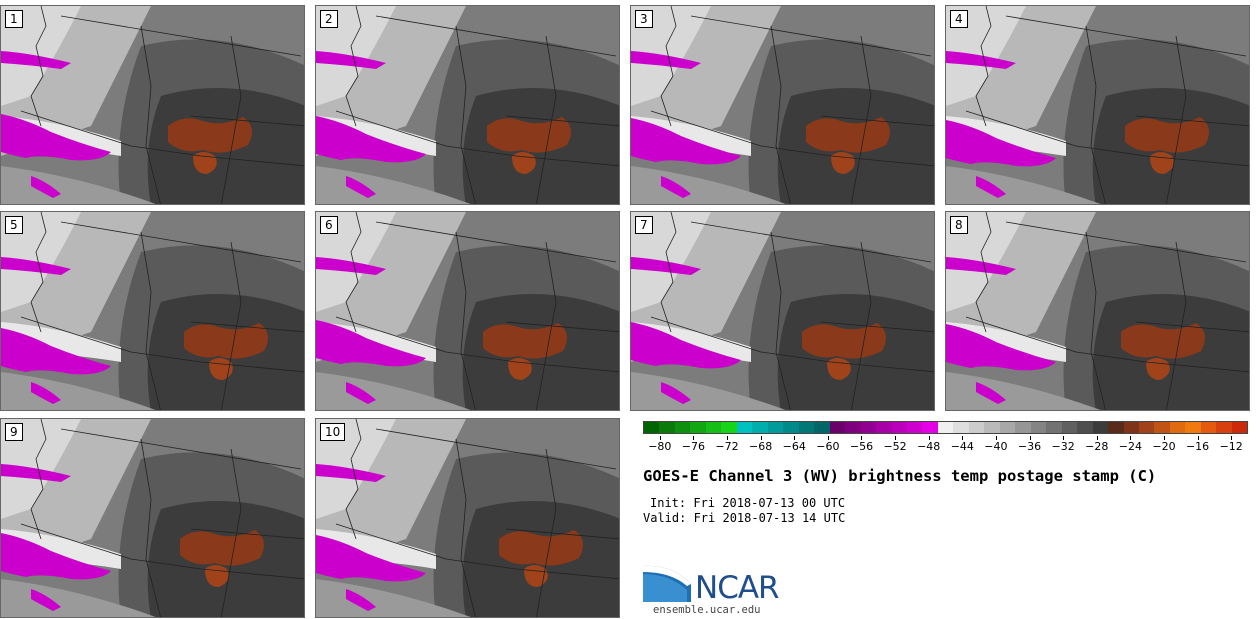 The width and height of the screenshot is (1260, 619). I want to click on colorbar-tick-label: −44, so click(962, 446).